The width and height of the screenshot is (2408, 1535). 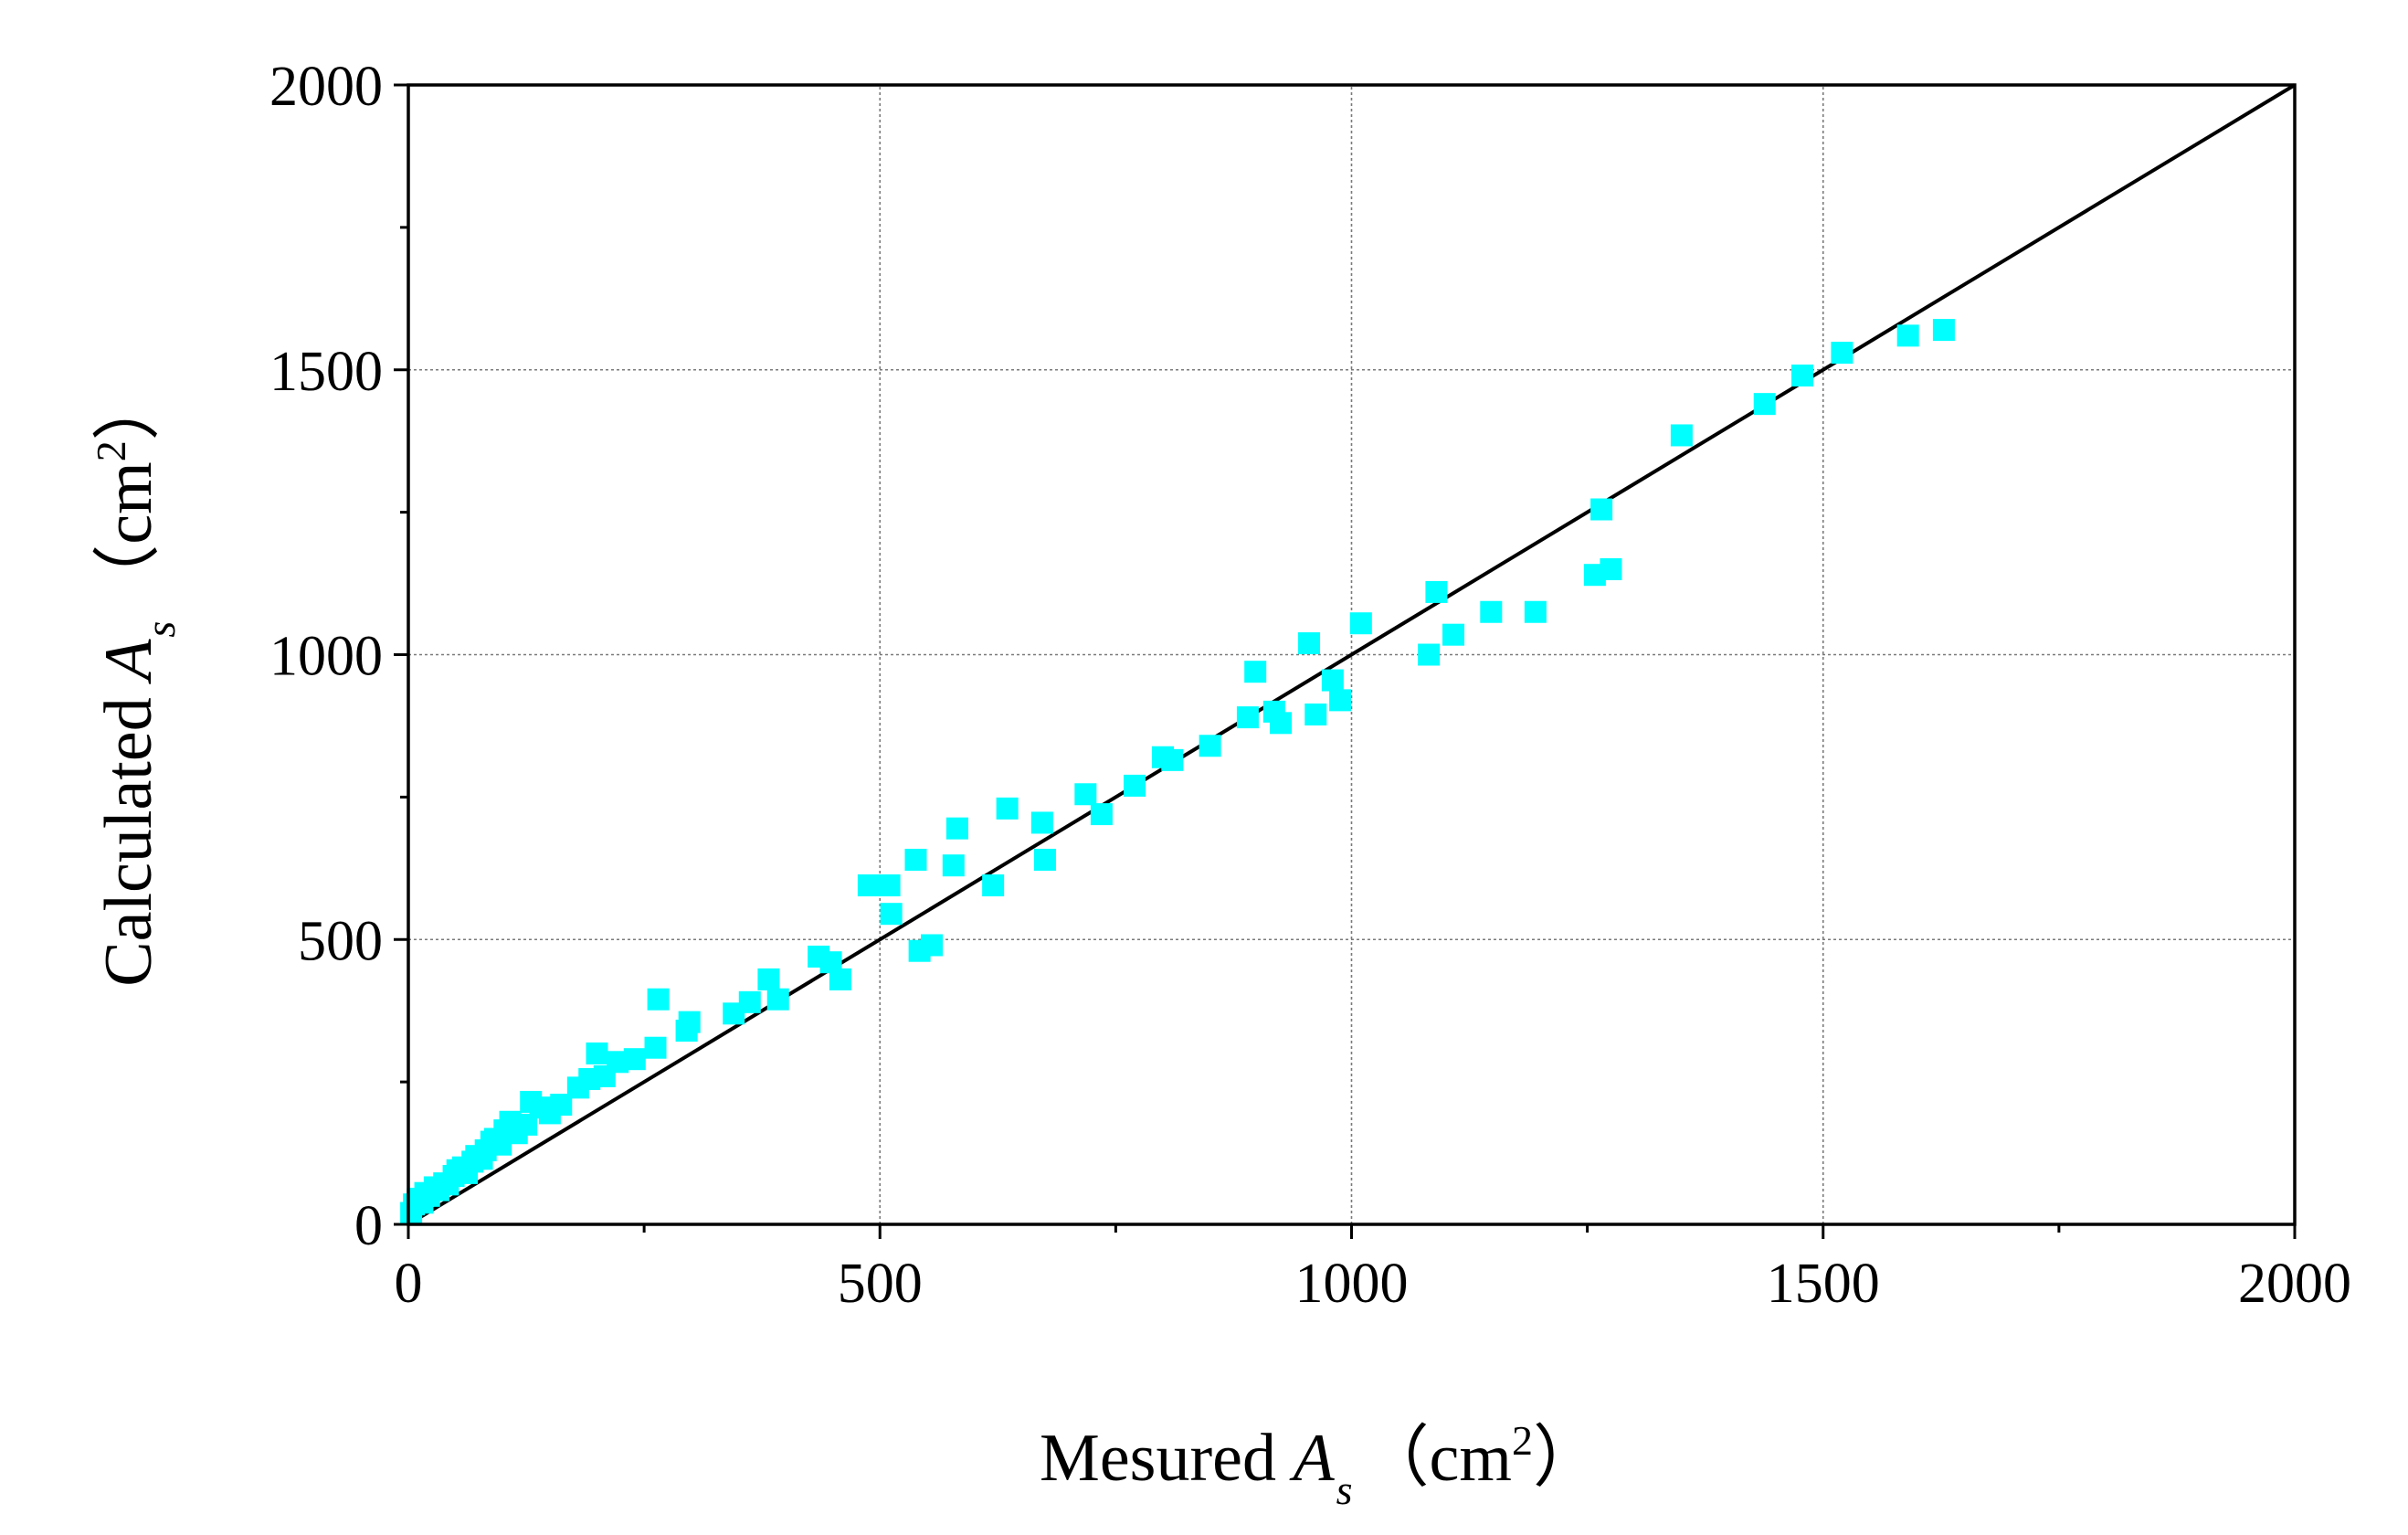 I want to click on y-tick-label: 500, so click(x=340, y=941).